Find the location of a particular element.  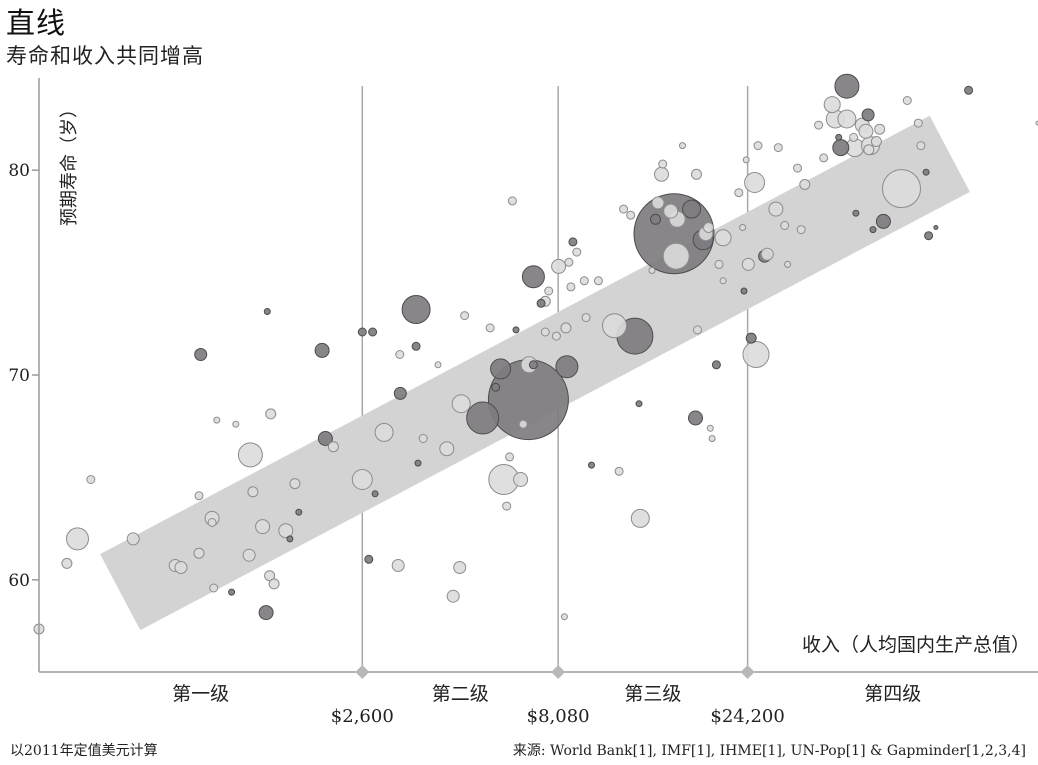

y-axis-label: 预期寿命（岁） is located at coordinates (69, 163).